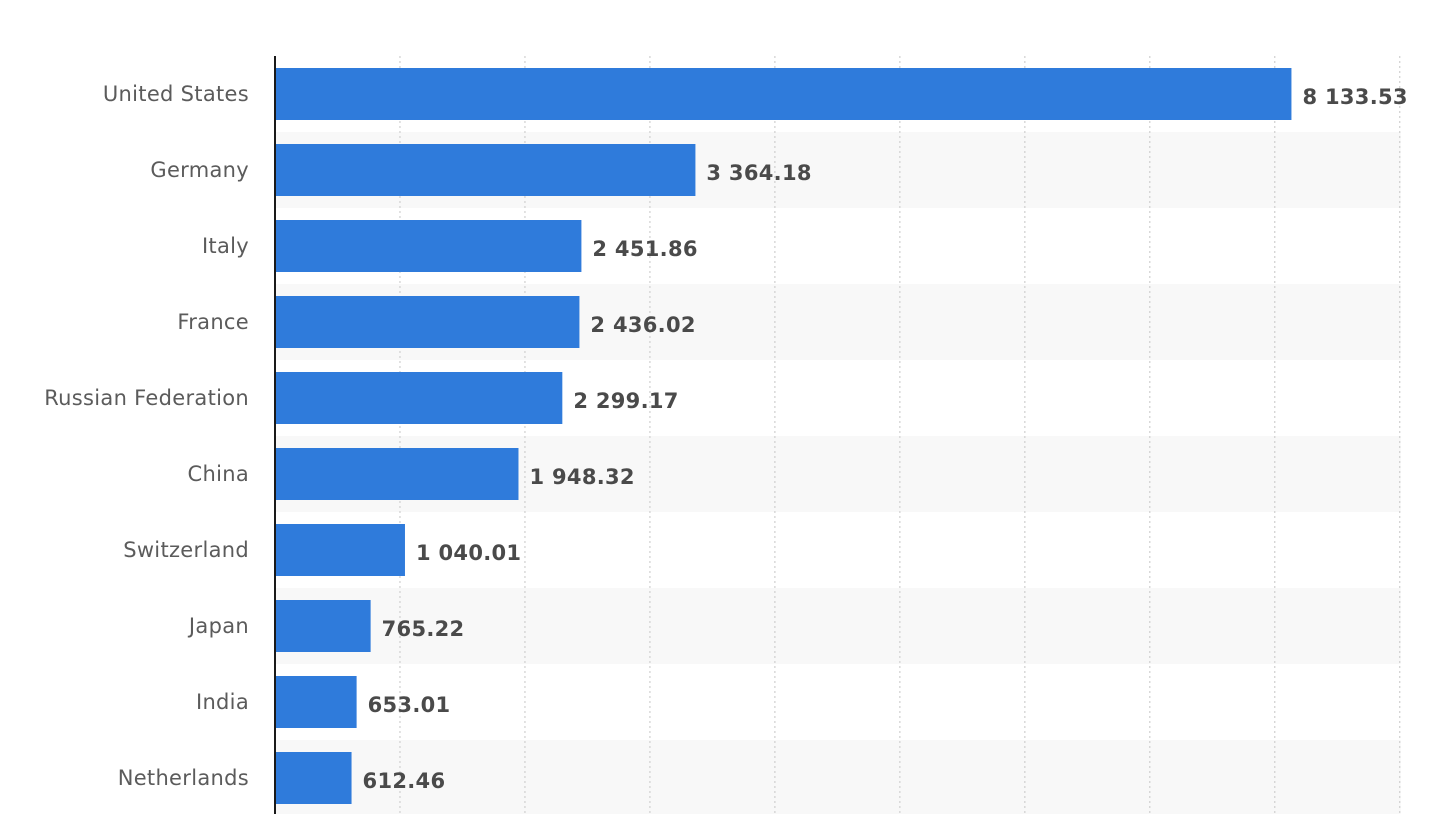  Describe the element at coordinates (423, 629) in the screenshot. I see `value-label: 765.22` at that location.